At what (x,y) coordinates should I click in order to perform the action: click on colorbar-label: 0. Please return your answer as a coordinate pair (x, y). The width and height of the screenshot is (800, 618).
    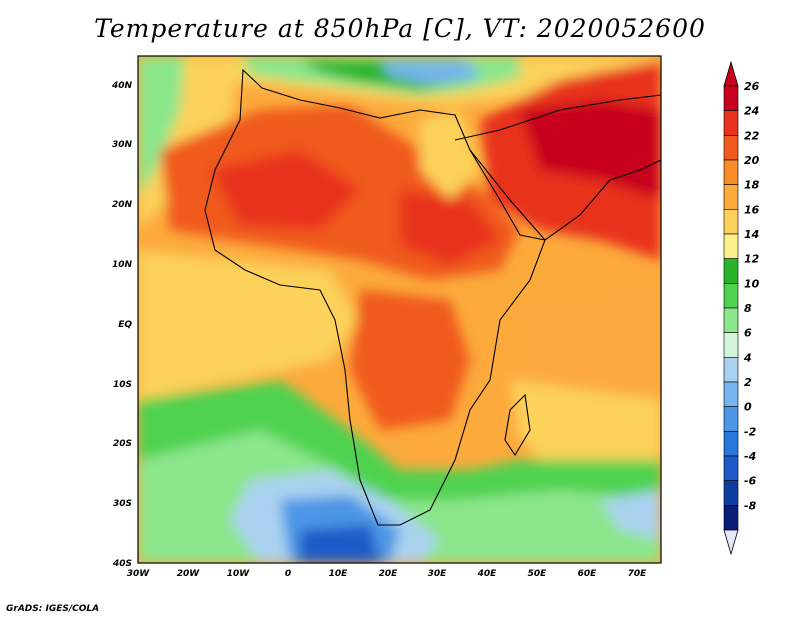
    Looking at the image, I should click on (748, 407).